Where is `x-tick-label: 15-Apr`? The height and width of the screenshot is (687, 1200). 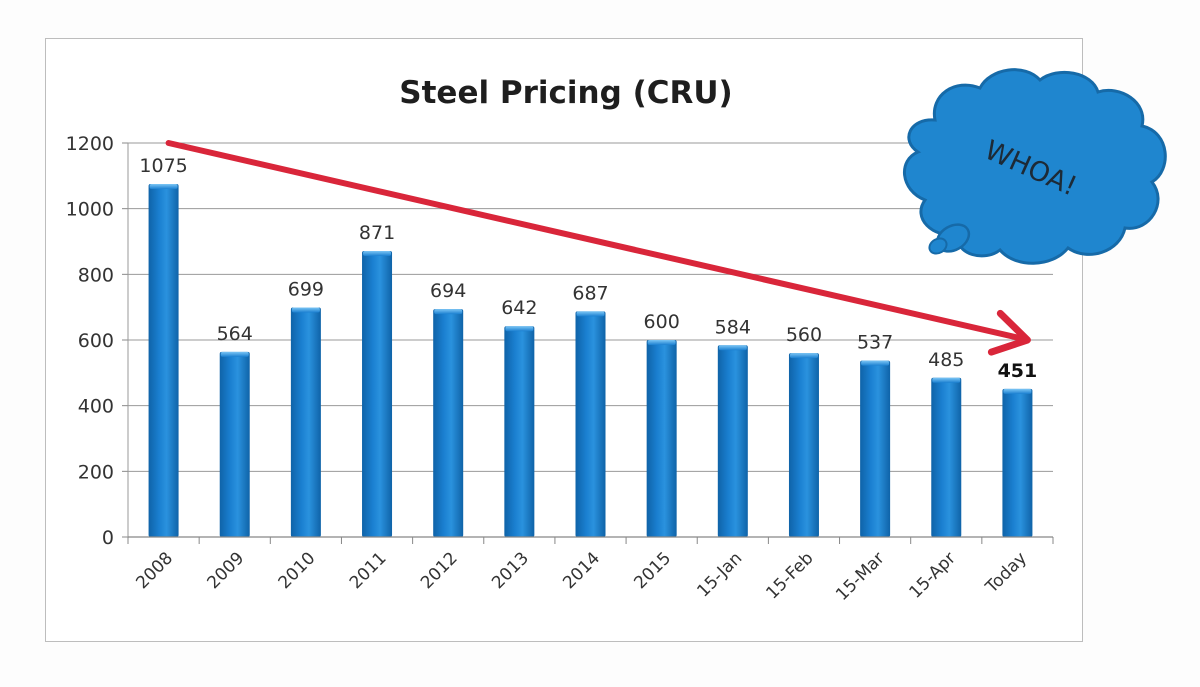 x-tick-label: 15-Apr is located at coordinates (932, 575).